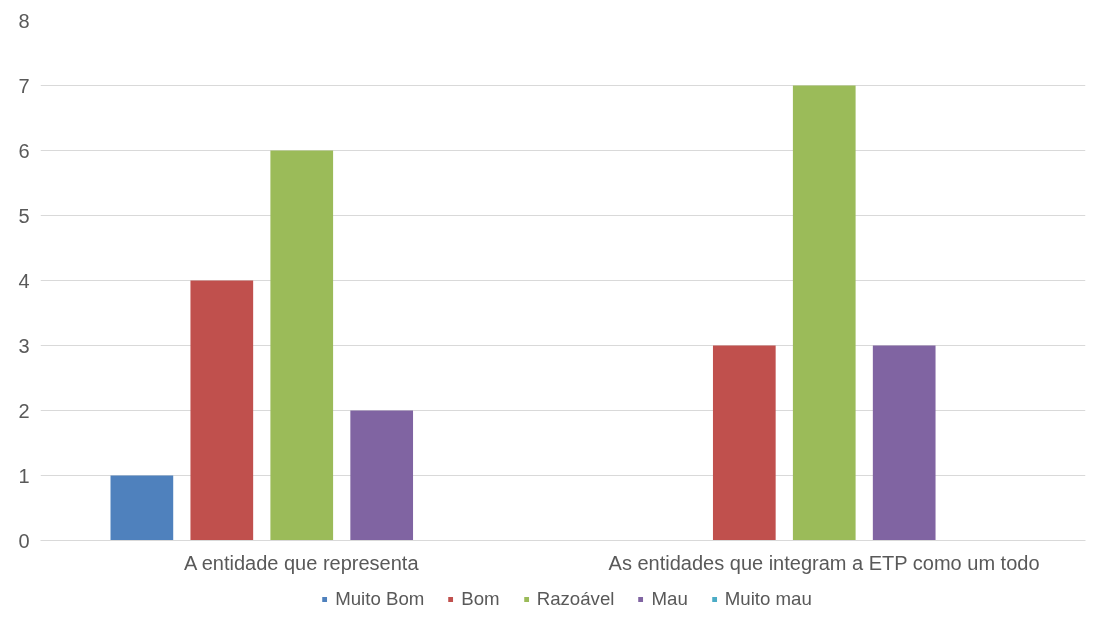  What do you see at coordinates (24, 540) in the screenshot?
I see `y-tick-label: 0` at bounding box center [24, 540].